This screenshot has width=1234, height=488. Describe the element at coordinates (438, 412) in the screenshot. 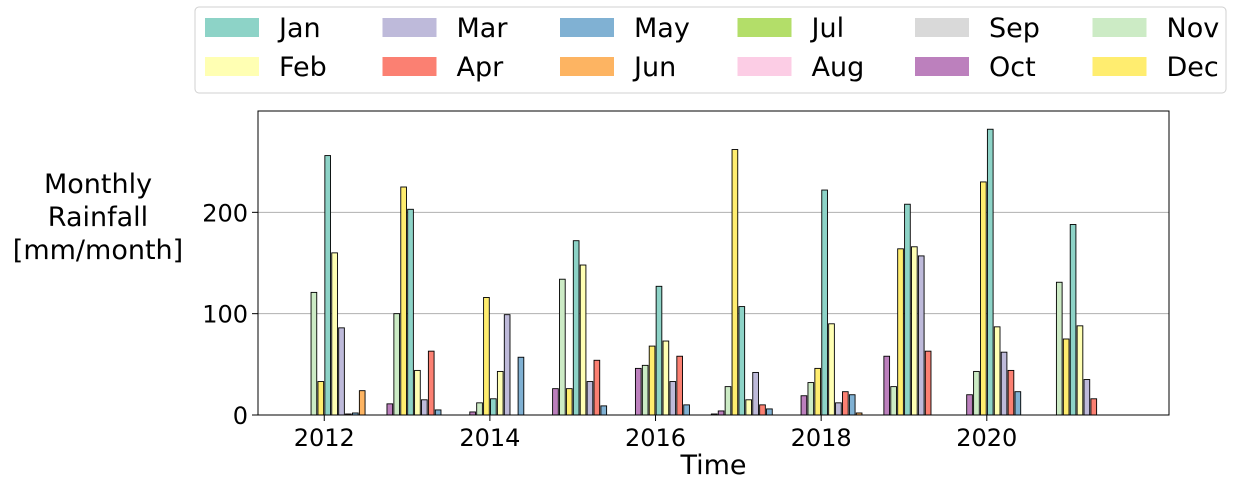

I see `bar-2013-may` at that location.